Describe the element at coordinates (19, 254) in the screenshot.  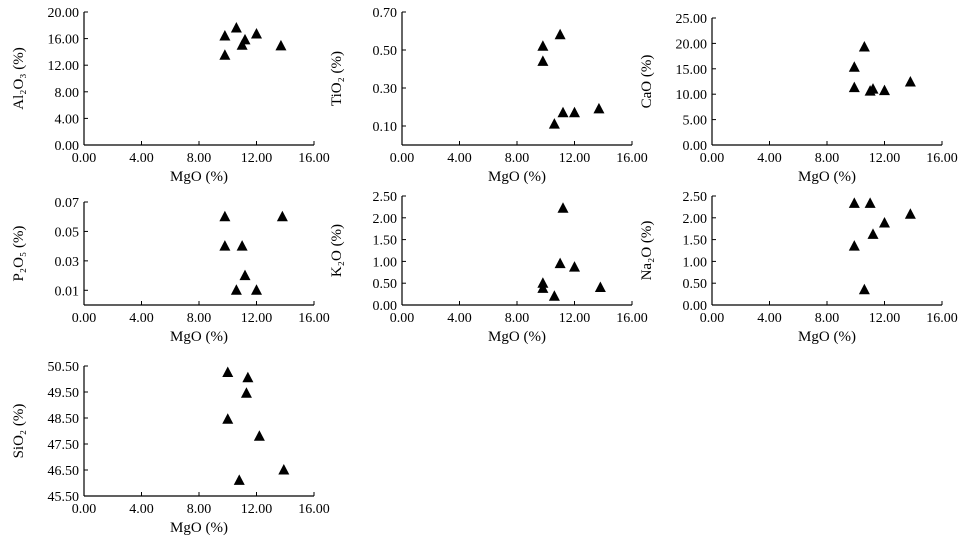
I see `y-axis-label: P₂O₅ (%)` at that location.